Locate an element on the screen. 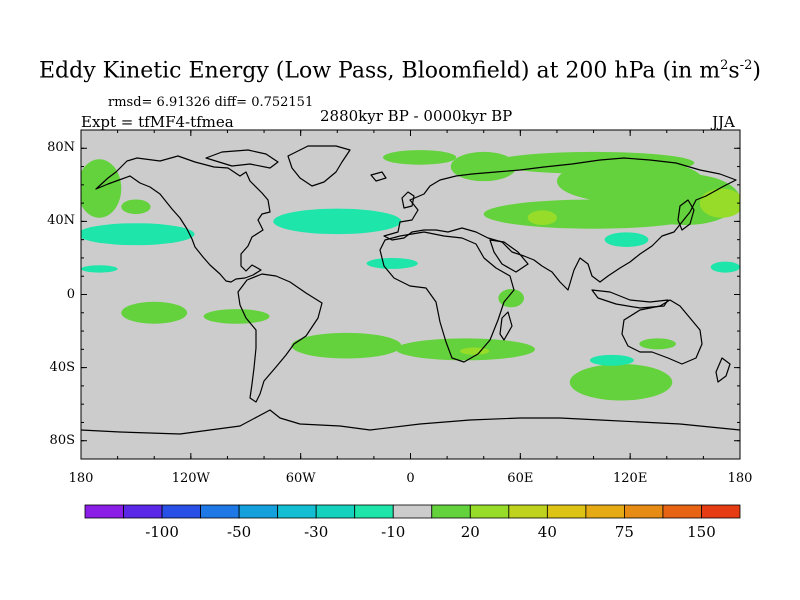  x-tick-label: 120E is located at coordinates (630, 478).